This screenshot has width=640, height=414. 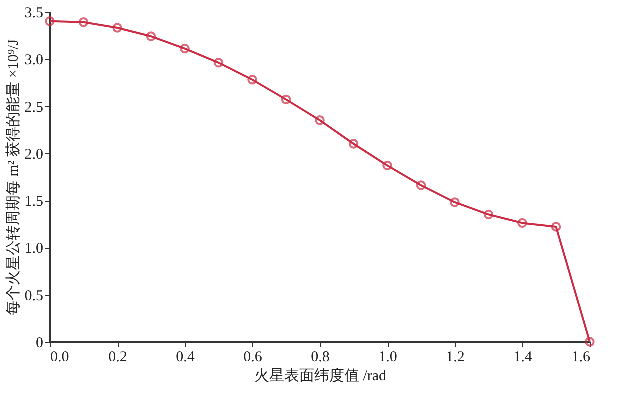 What do you see at coordinates (321, 376) in the screenshot?
I see `x-axis-title: 火星表面纬度值 /rad` at bounding box center [321, 376].